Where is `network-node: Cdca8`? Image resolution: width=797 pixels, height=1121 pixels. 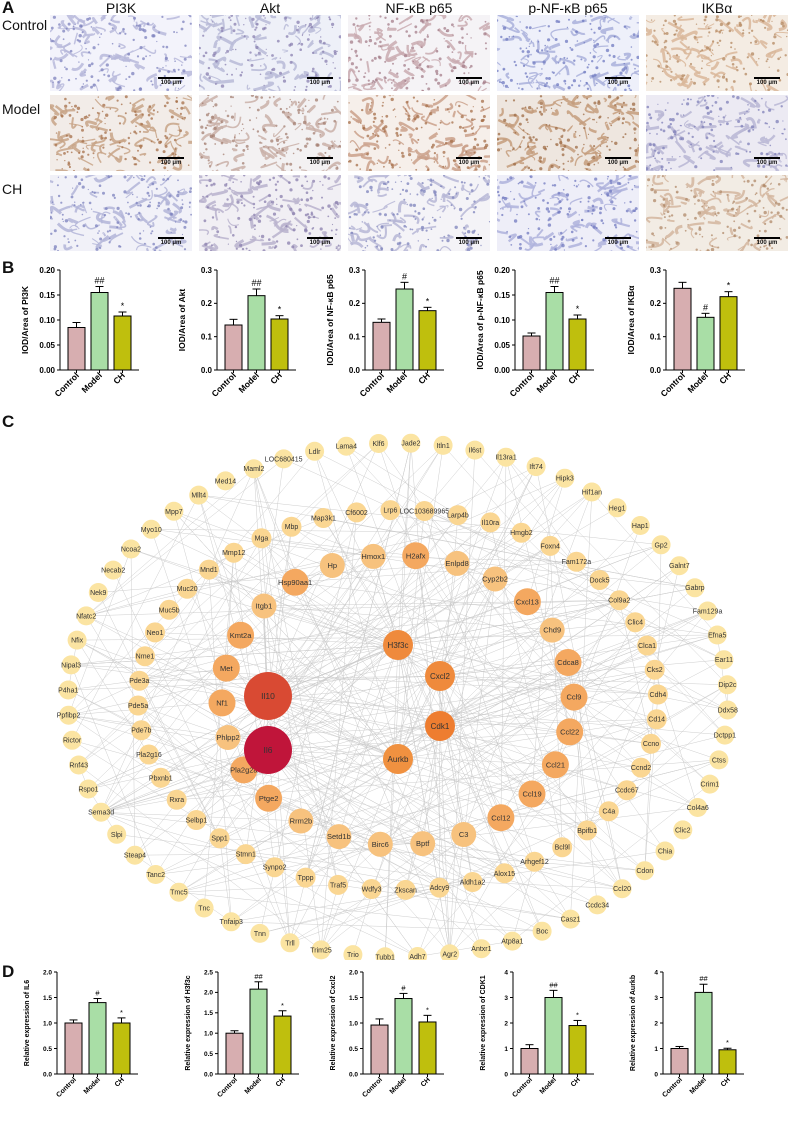
network-node: Cdca8 is located at coordinates (568, 662).